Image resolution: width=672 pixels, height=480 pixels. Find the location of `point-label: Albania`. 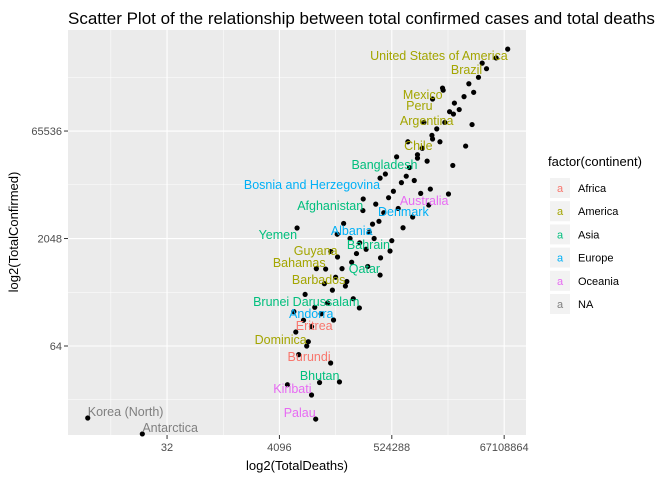

point-label: Albania is located at coordinates (352, 231).